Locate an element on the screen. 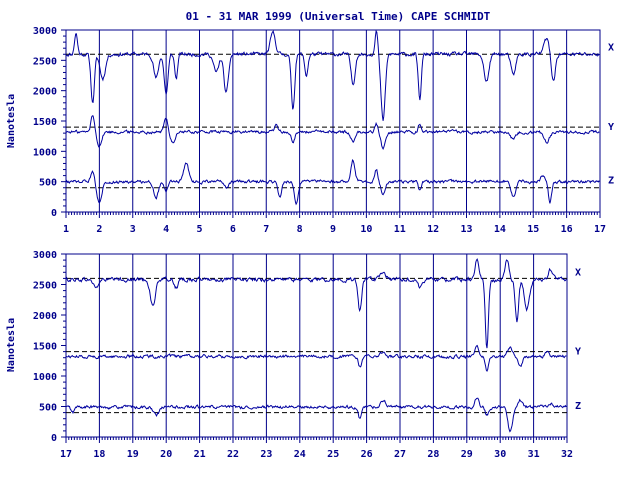 This screenshot has width=640, height=480. x-tick-label: 8 is located at coordinates (300, 229).